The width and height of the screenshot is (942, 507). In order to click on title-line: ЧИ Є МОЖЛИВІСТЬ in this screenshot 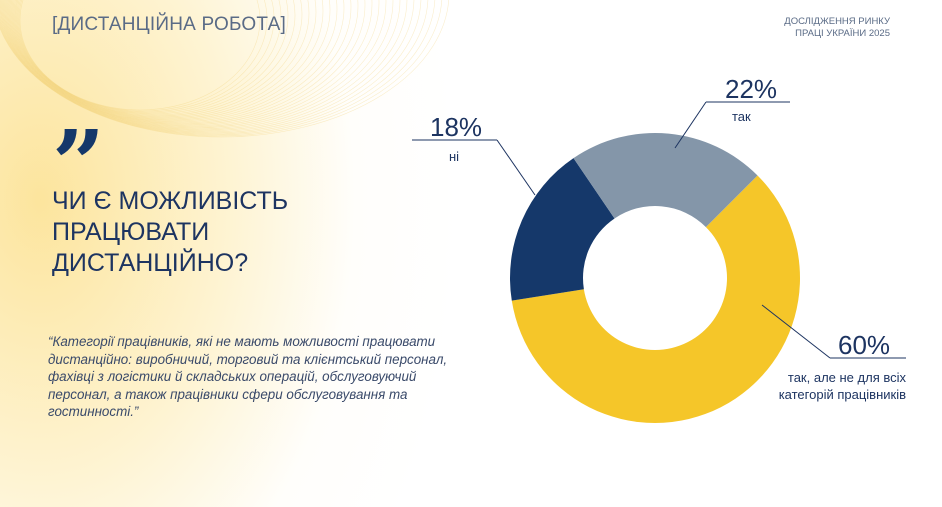, I will do `click(170, 201)`.